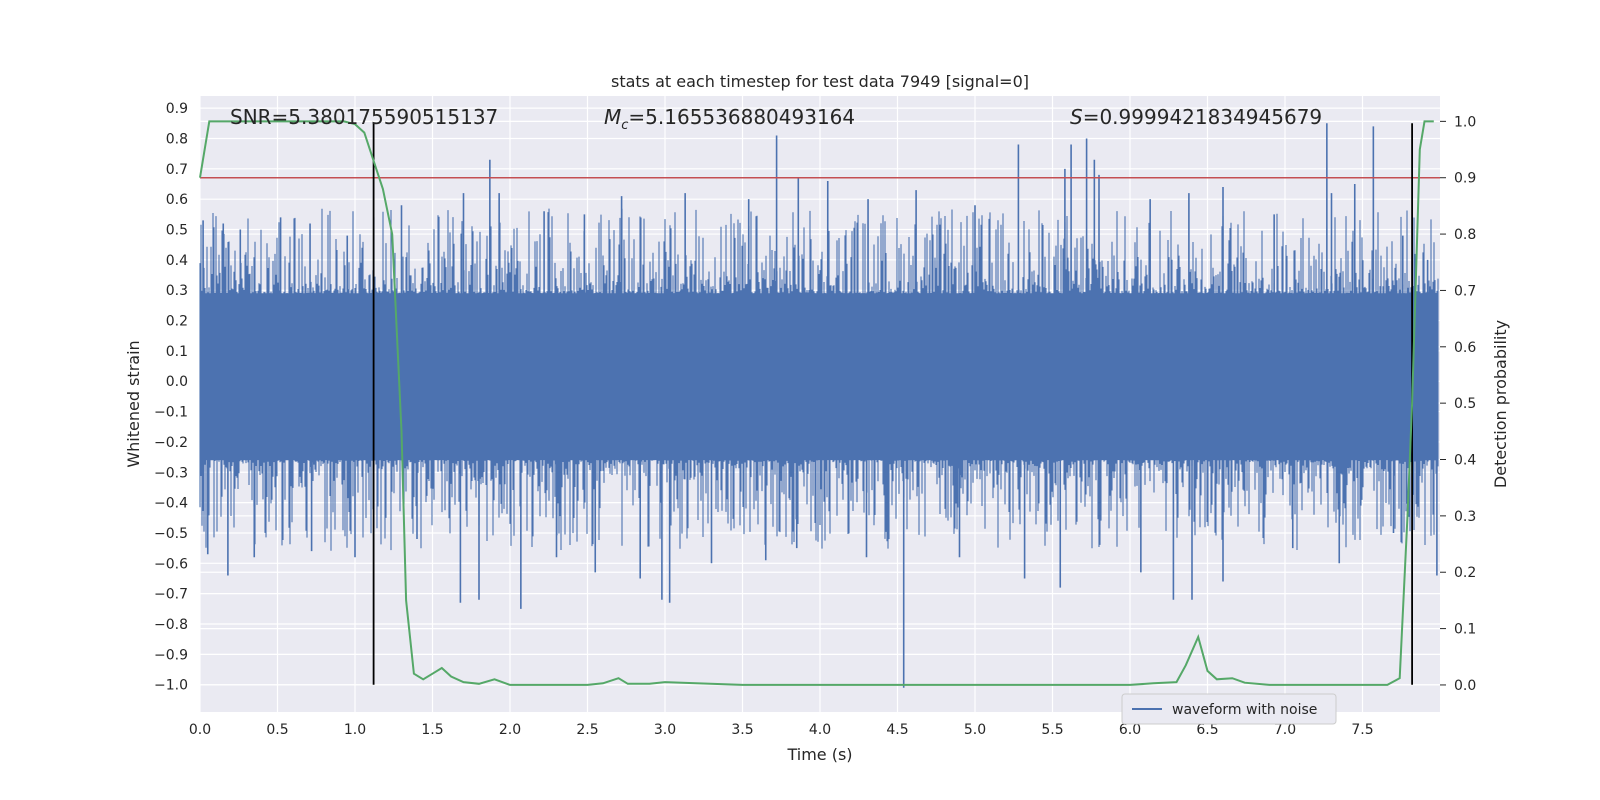 The width and height of the screenshot is (1600, 800). I want to click on x-tick-label: 5.0, so click(975, 730).